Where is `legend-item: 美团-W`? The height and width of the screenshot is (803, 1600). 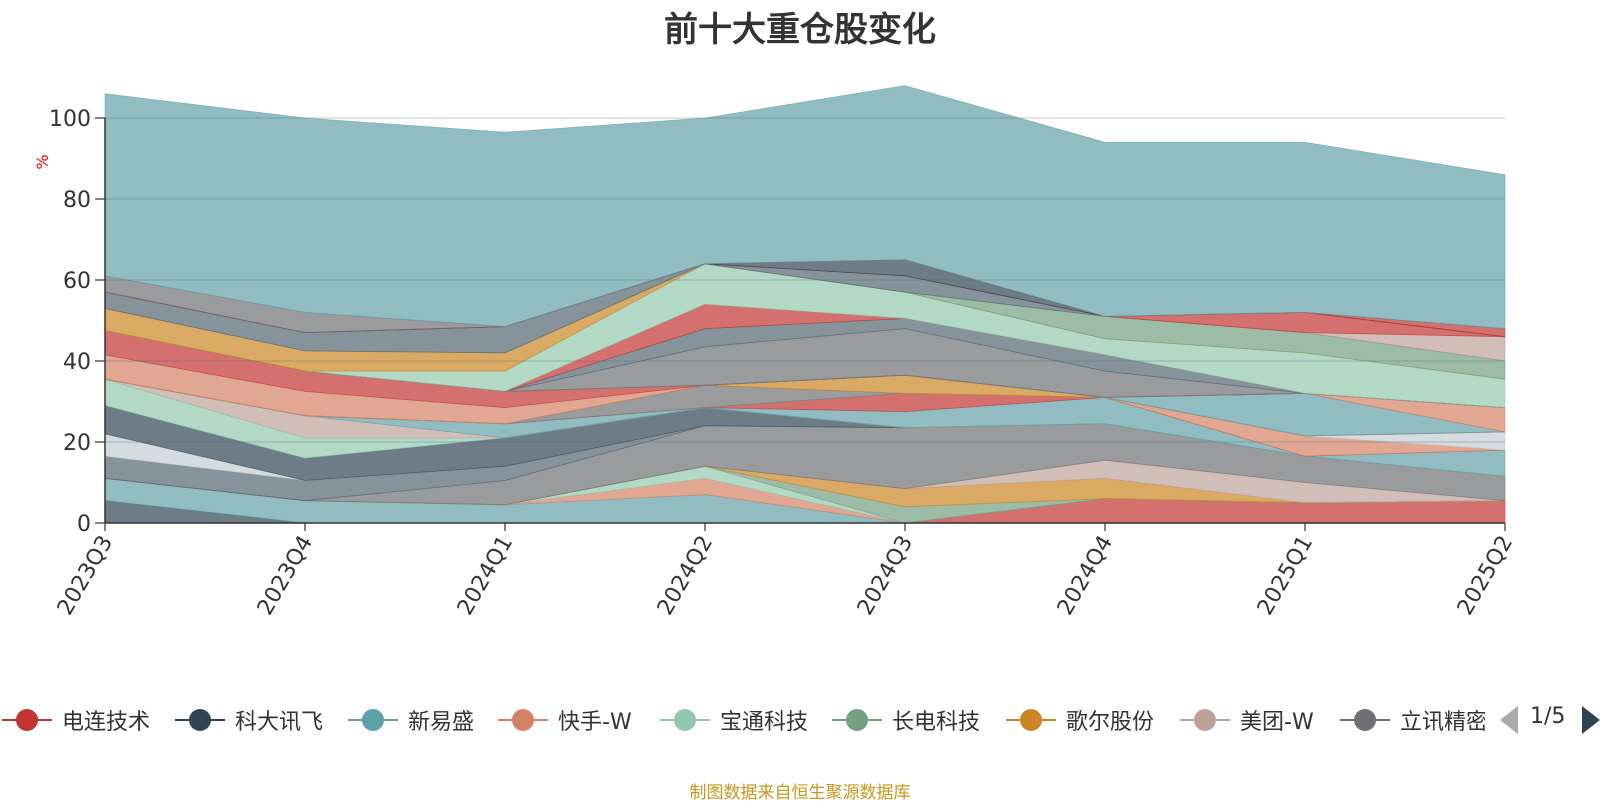 legend-item: 美团-W is located at coordinates (1267, 720).